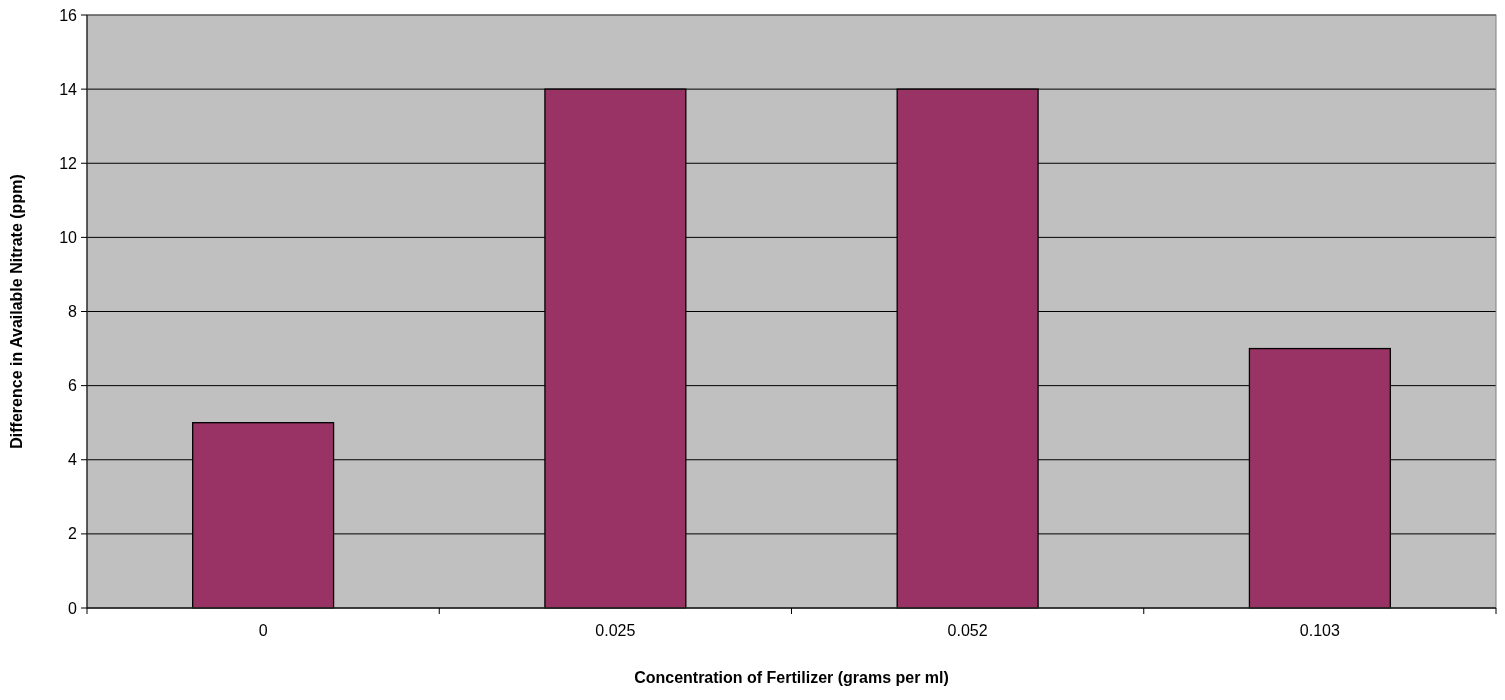  What do you see at coordinates (967, 630) in the screenshot?
I see `x-tick-label: 0.052` at bounding box center [967, 630].